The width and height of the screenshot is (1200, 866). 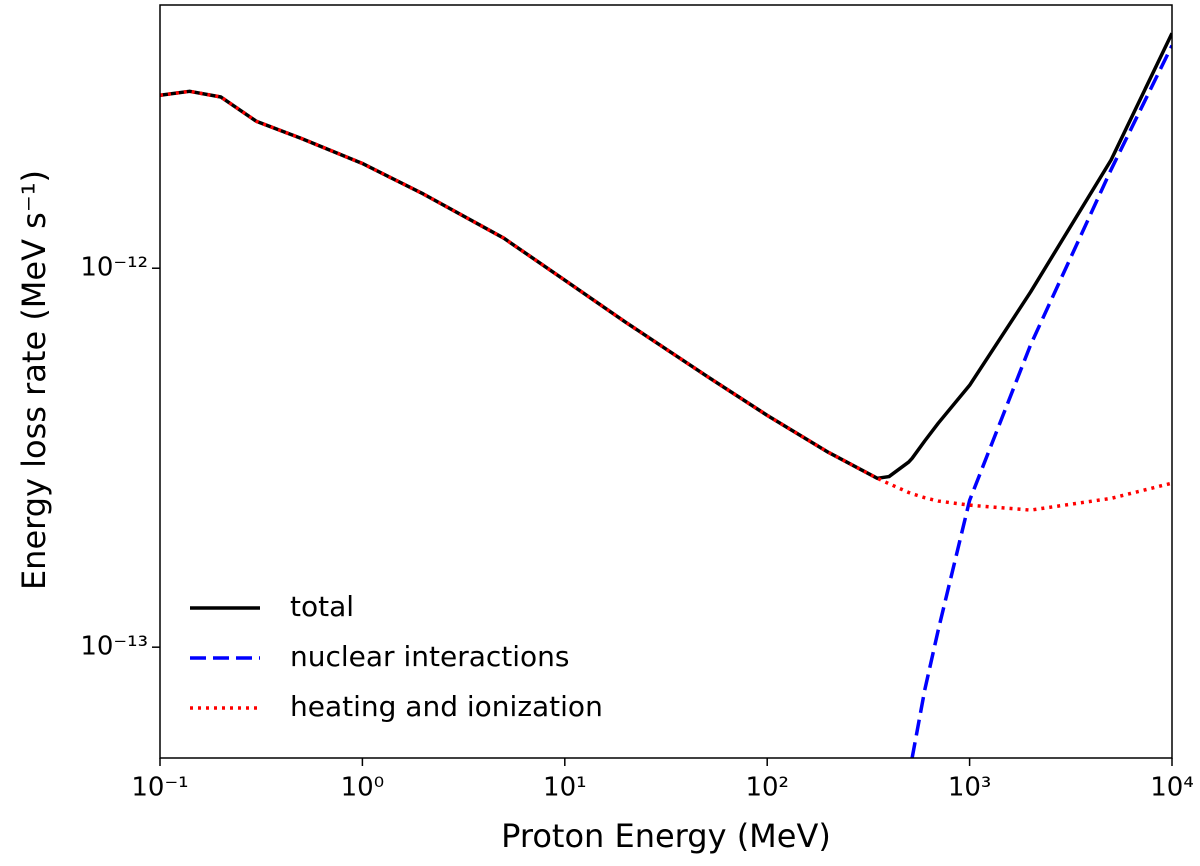 I want to click on x-tick-label: 10⁴, so click(x=1172, y=788).